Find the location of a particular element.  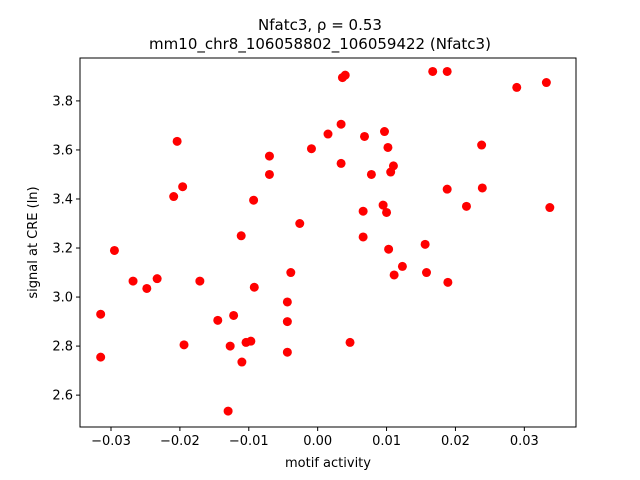

y-tick-label: 3.6 is located at coordinates (62, 150).